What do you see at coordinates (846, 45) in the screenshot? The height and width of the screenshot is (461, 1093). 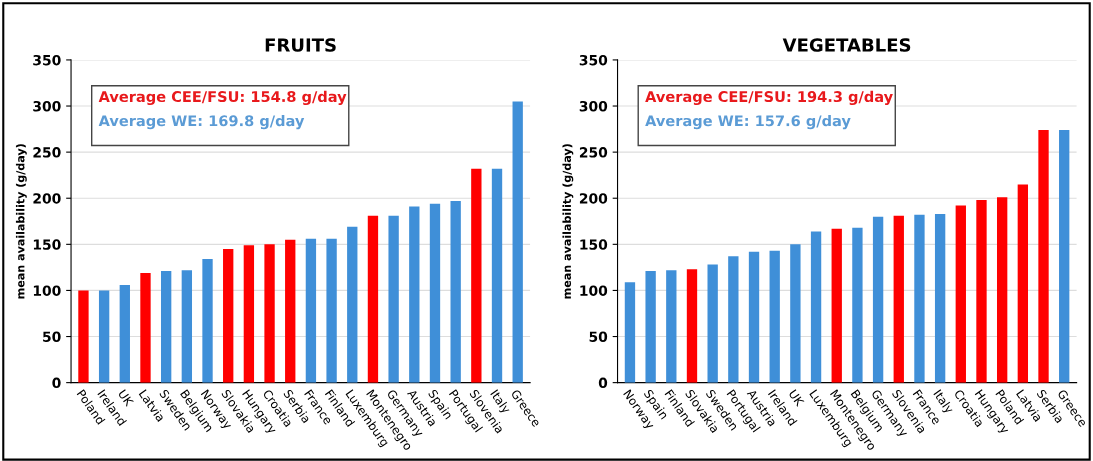 I see `chart-title: VEGETABLES` at bounding box center [846, 45].